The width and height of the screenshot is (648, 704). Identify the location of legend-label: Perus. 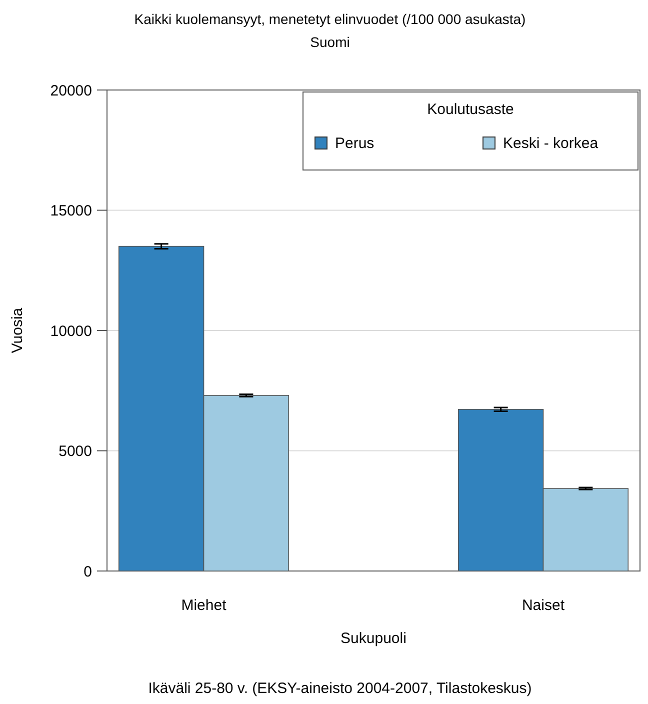
(354, 143).